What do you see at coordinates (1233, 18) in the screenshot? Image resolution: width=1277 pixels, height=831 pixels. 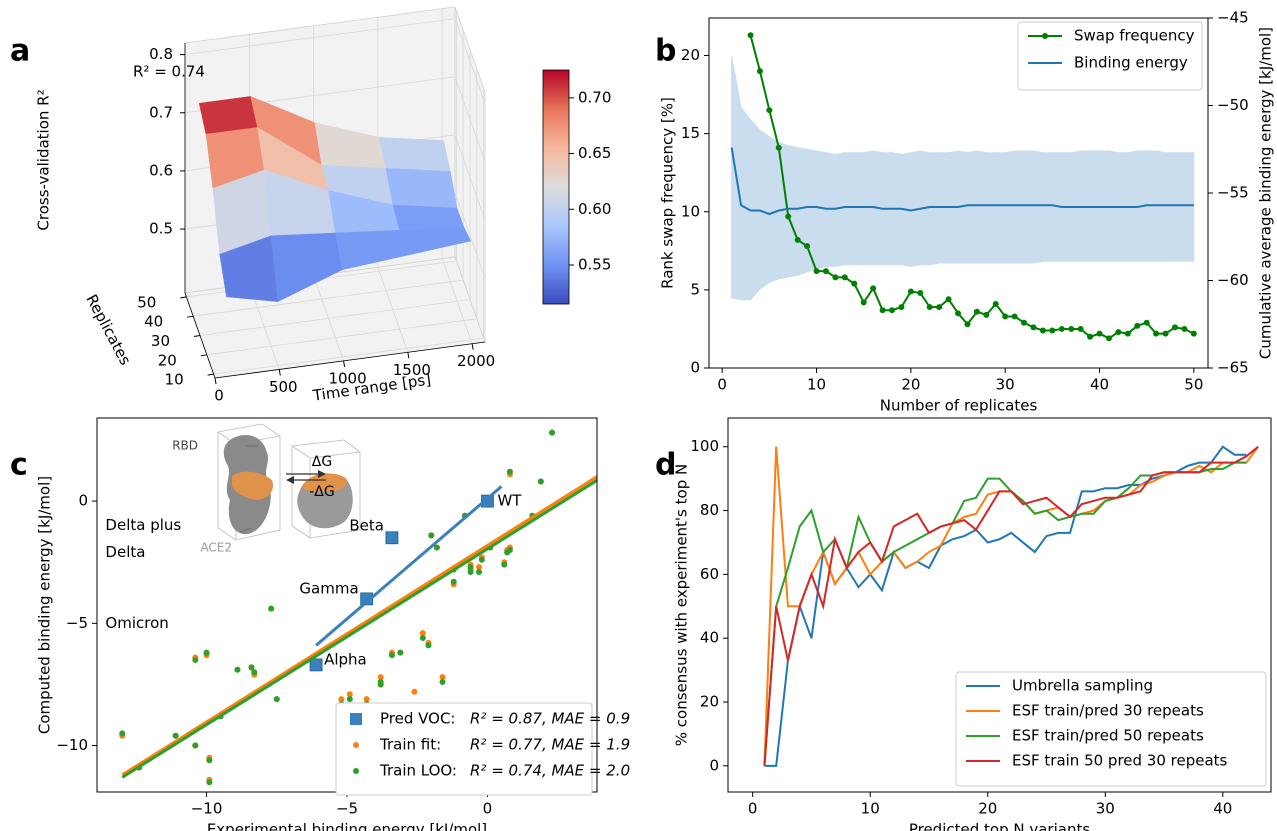 I see `y2-tick-label: −45` at bounding box center [1233, 18].